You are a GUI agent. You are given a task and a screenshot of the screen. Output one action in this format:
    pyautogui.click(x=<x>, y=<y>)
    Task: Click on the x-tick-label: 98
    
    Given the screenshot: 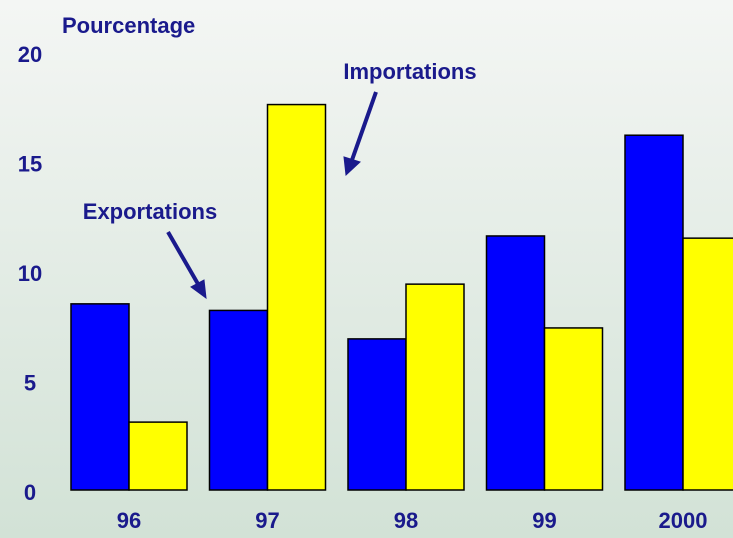 What is the action you would take?
    pyautogui.click(x=406, y=520)
    